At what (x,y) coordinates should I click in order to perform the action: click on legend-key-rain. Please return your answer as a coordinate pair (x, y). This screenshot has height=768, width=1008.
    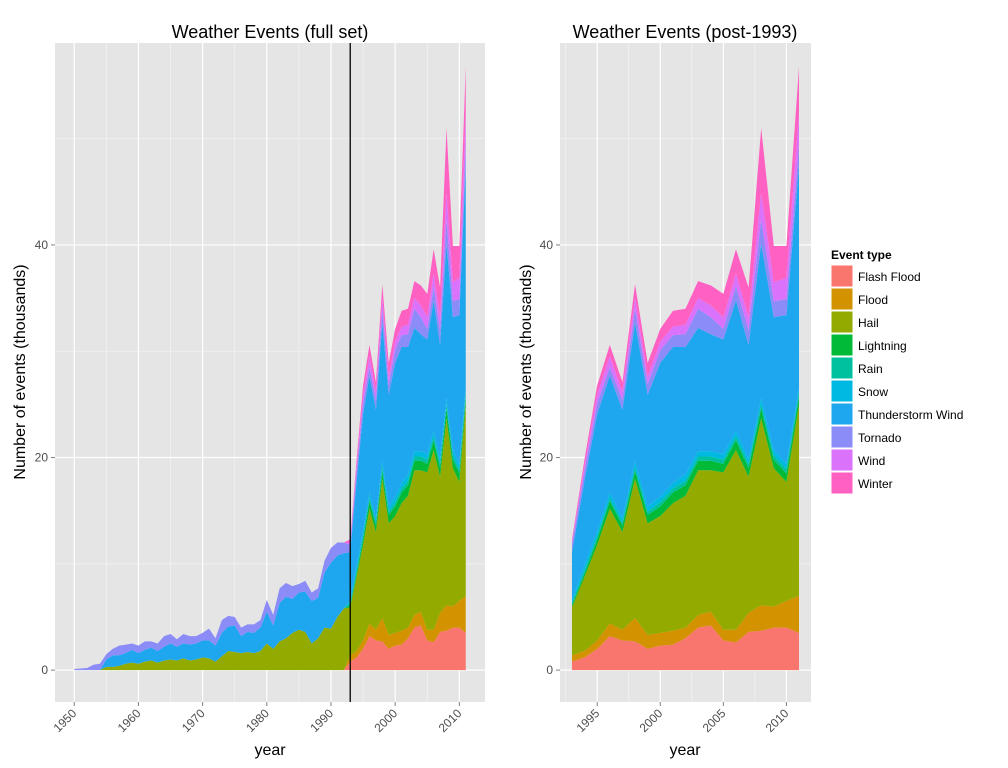
    Looking at the image, I should click on (842, 368).